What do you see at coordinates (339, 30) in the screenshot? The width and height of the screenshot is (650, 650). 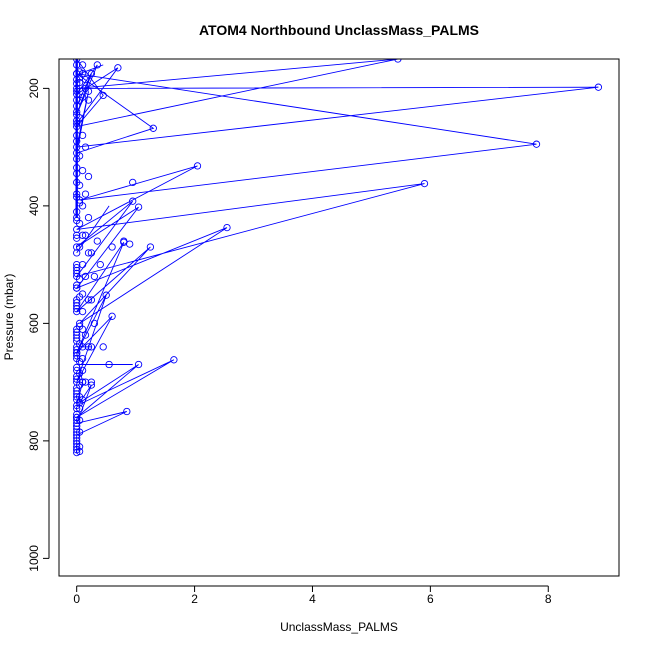 I see `chart-title: ATOM4 Northbound UnclassMass_PALMS` at bounding box center [339, 30].